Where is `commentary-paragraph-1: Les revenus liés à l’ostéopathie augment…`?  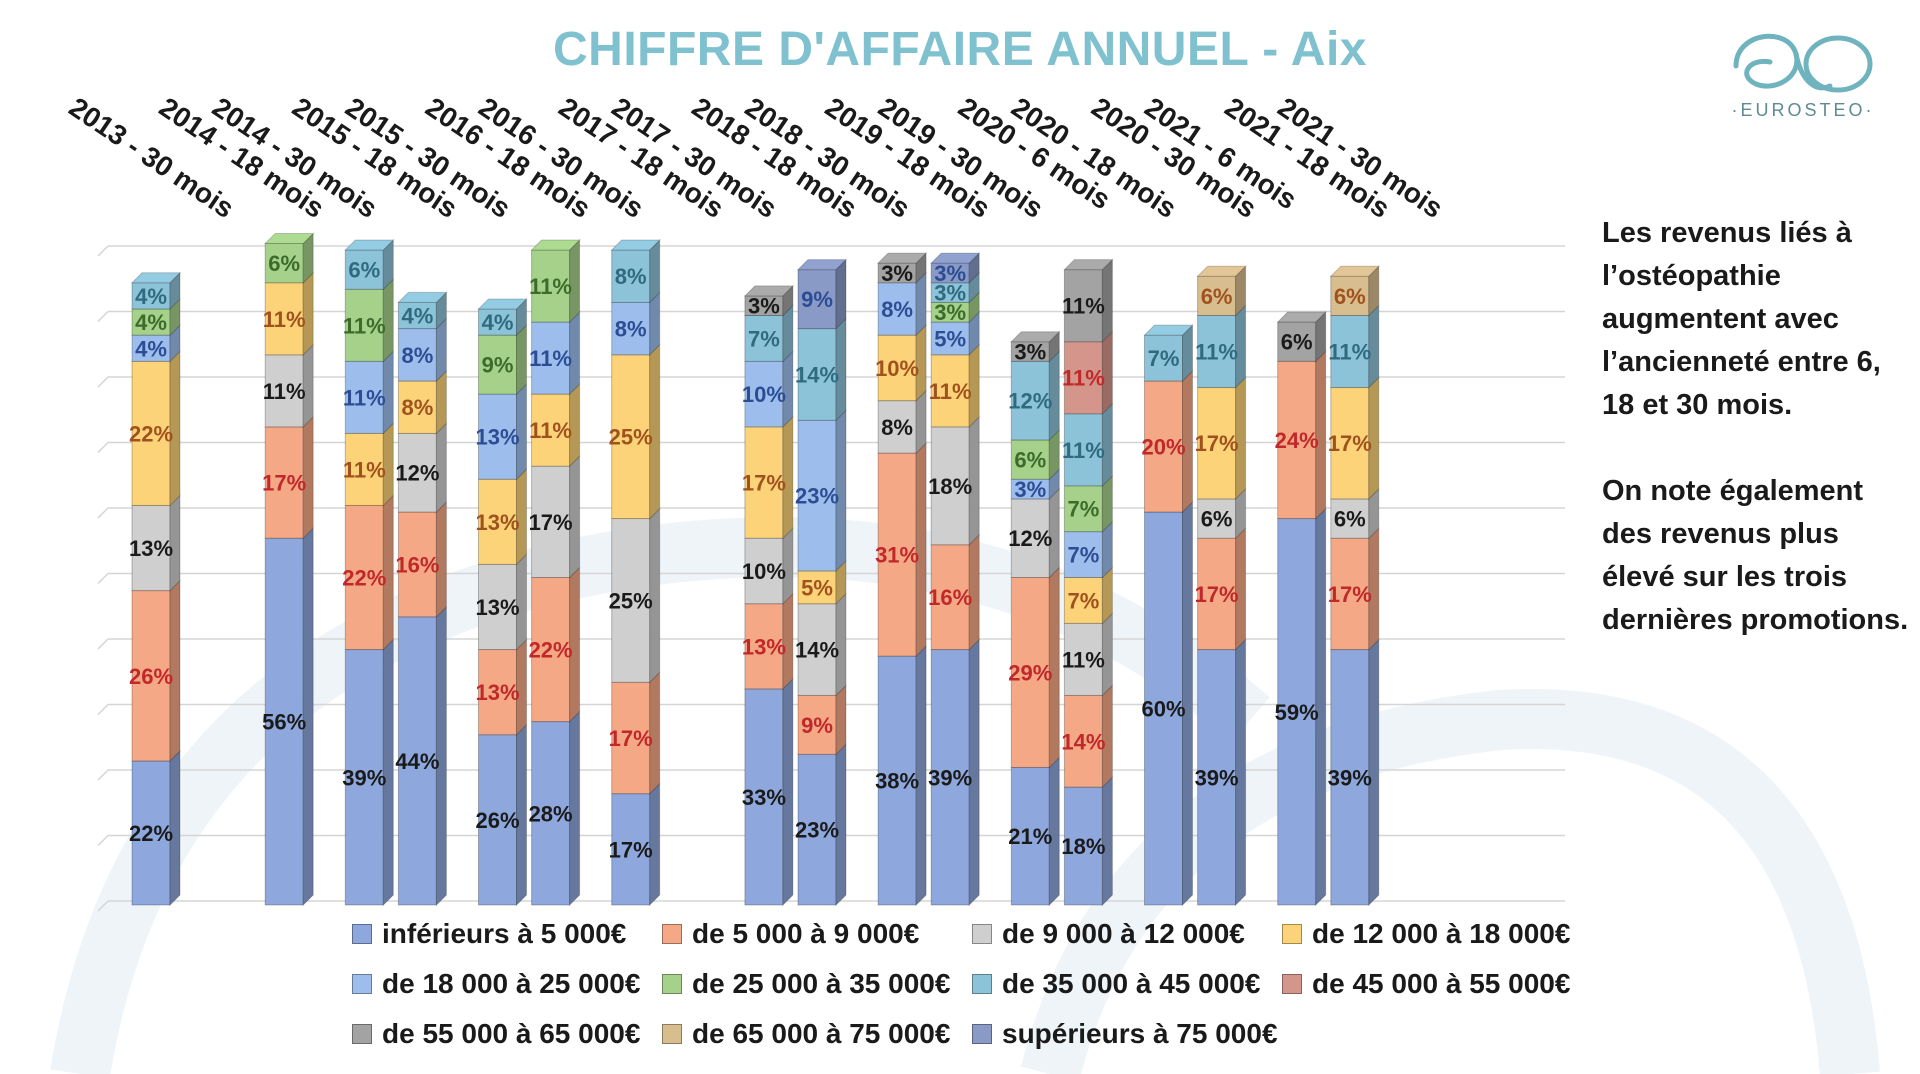
commentary-paragraph-1: Les revenus liés à l’ostéopathie augment… is located at coordinates (1741, 319).